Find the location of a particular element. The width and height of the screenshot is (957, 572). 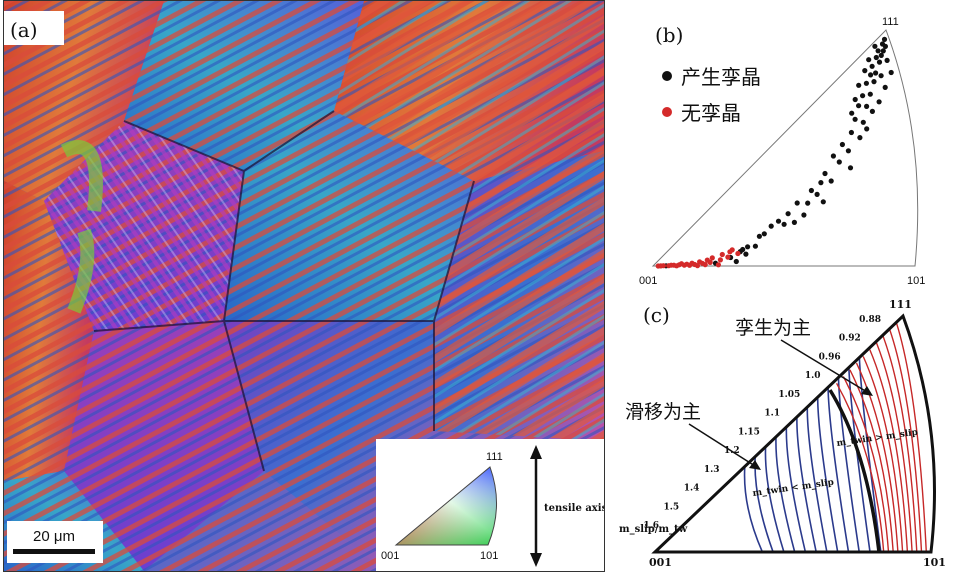

scatter-points is located at coordinates (774, 152).